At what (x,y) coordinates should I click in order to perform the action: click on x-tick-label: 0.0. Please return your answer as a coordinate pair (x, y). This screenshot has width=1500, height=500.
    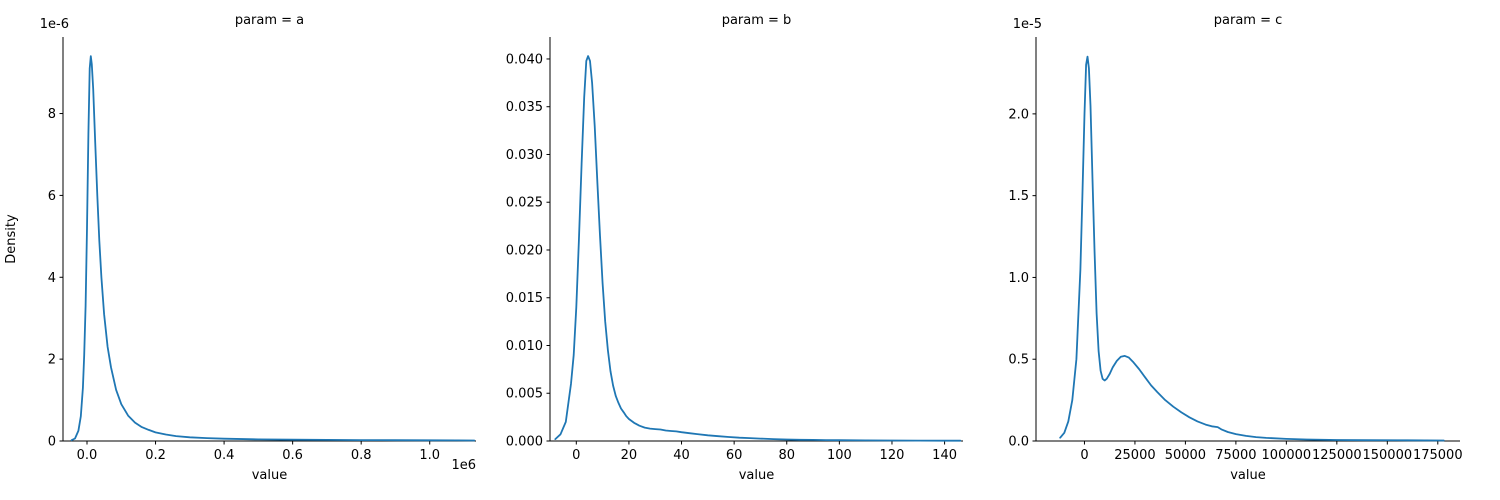
    Looking at the image, I should click on (87, 455).